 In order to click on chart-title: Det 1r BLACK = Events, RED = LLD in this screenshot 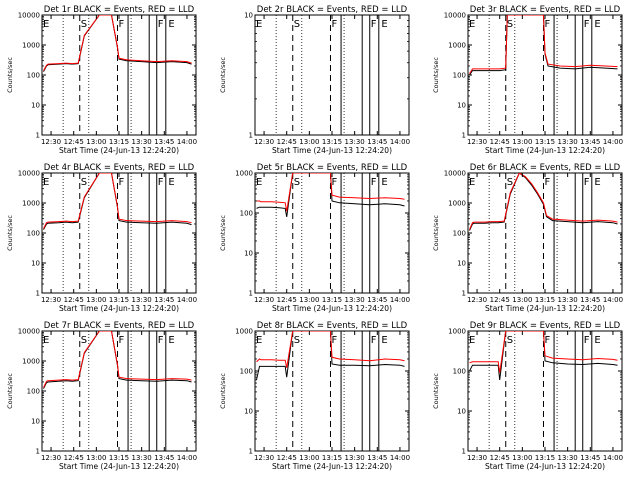, I will do `click(119, 10)`.